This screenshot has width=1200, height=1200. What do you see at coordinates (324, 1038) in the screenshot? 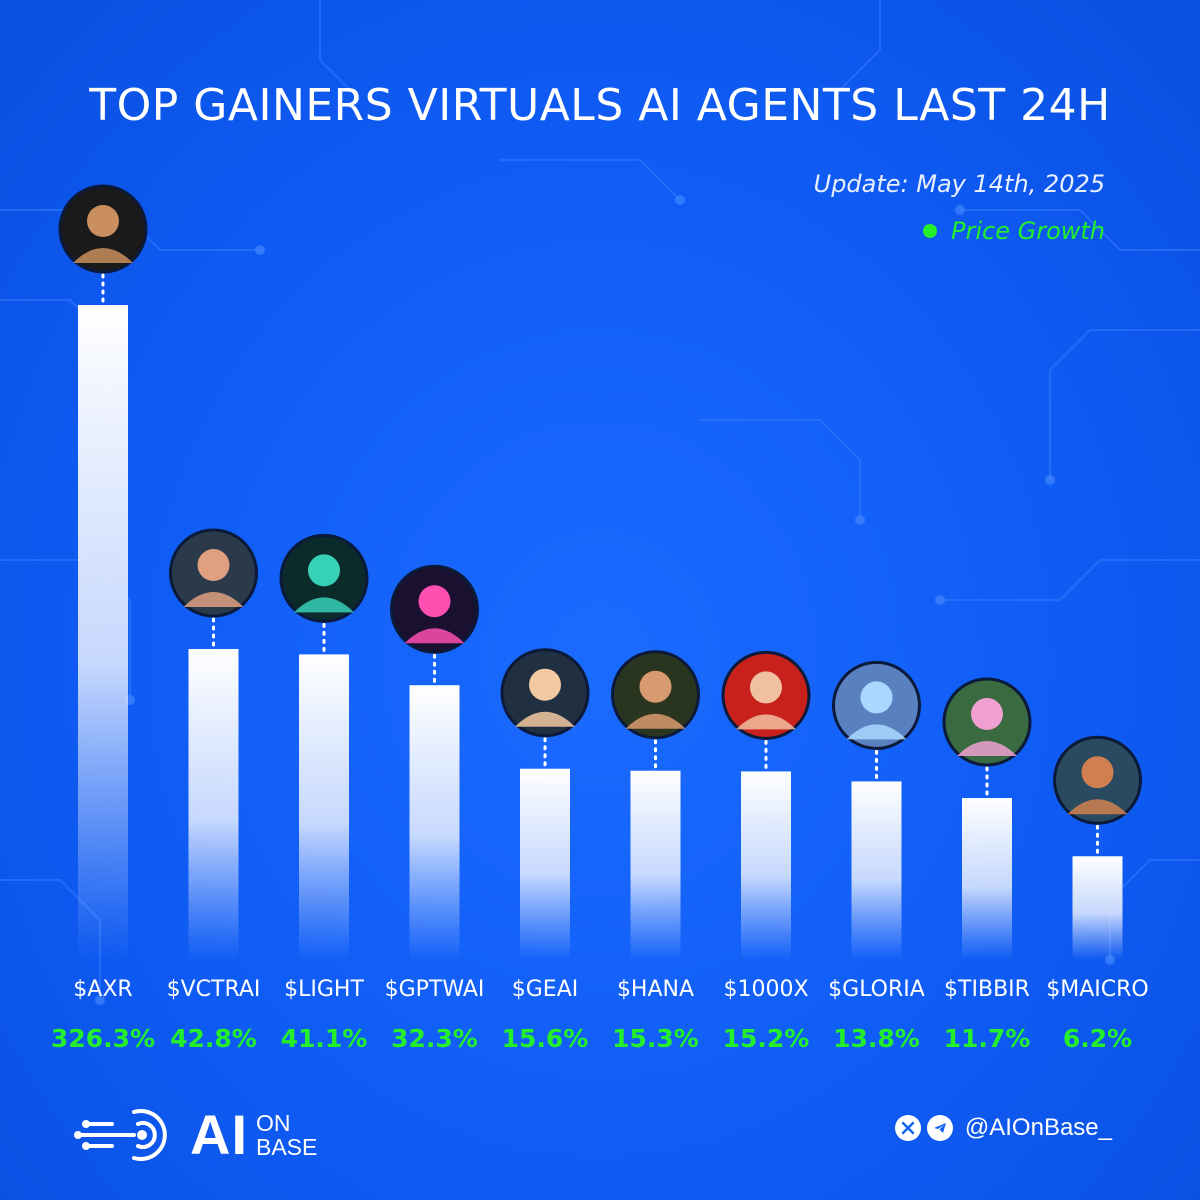
I see `value-label: 41.1%` at bounding box center [324, 1038].